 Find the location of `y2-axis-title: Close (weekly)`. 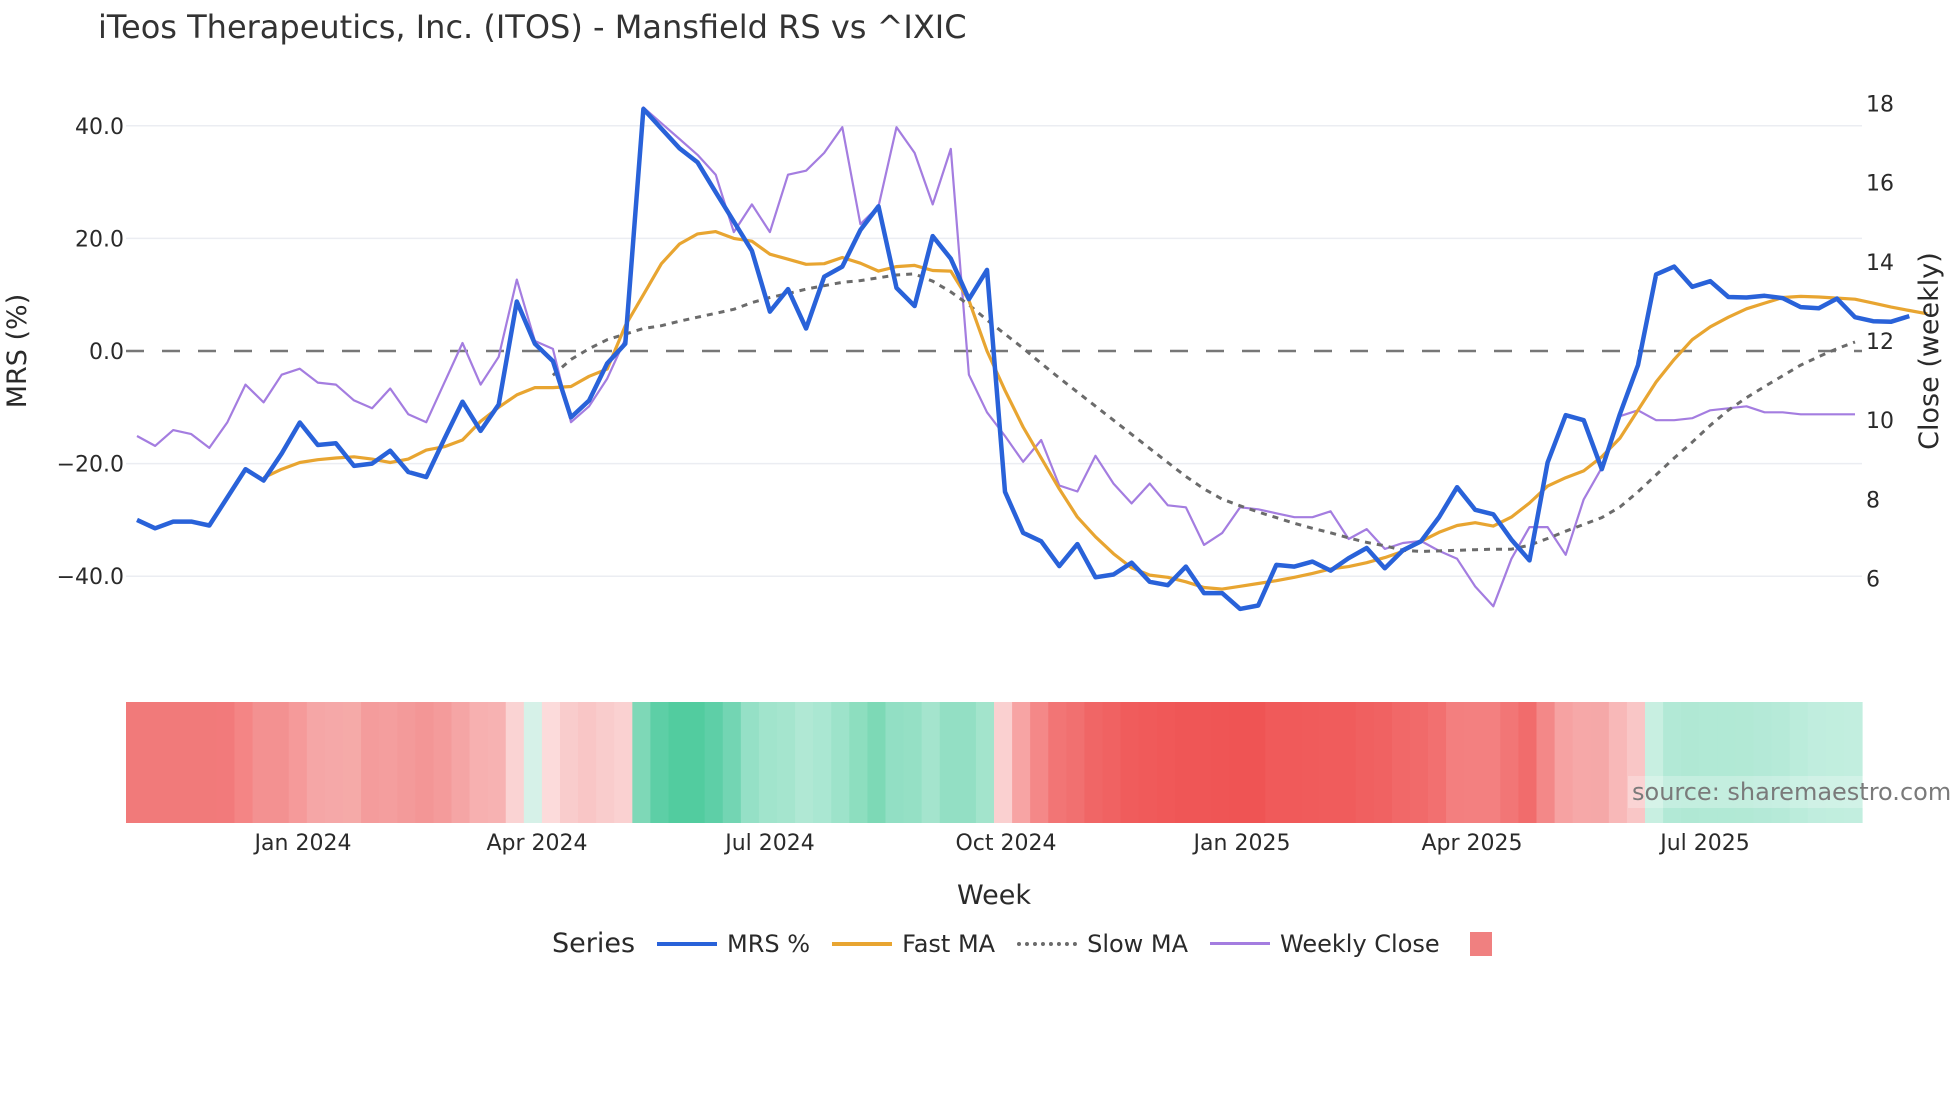

y2-axis-title: Close (weekly) is located at coordinates (1929, 351).